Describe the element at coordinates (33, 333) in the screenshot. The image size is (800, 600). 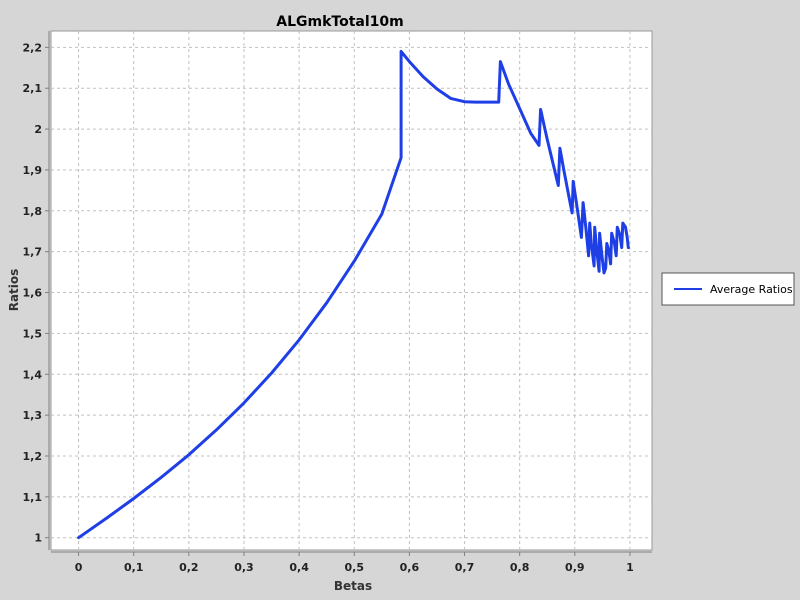
I see `y-tick-label: 1,5` at that location.